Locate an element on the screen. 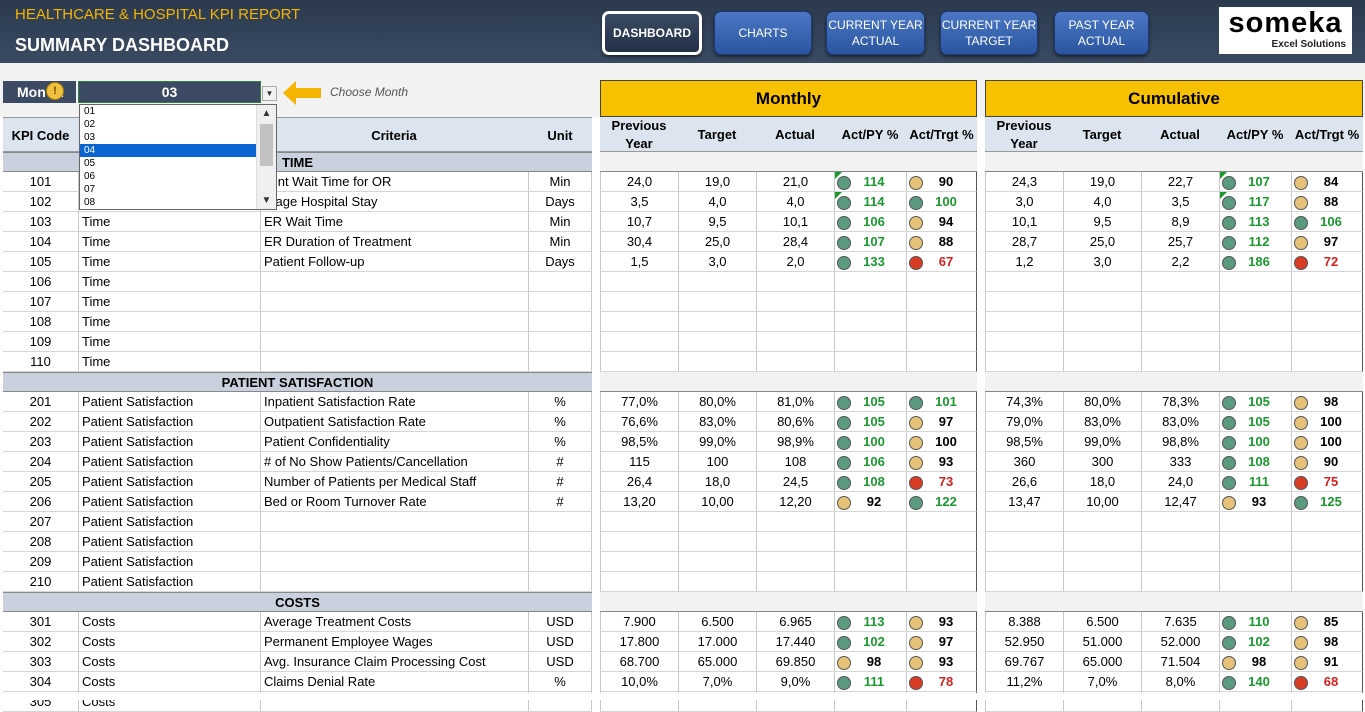 The width and height of the screenshot is (1365, 712). target-value: 19,0 is located at coordinates (1102, 182).